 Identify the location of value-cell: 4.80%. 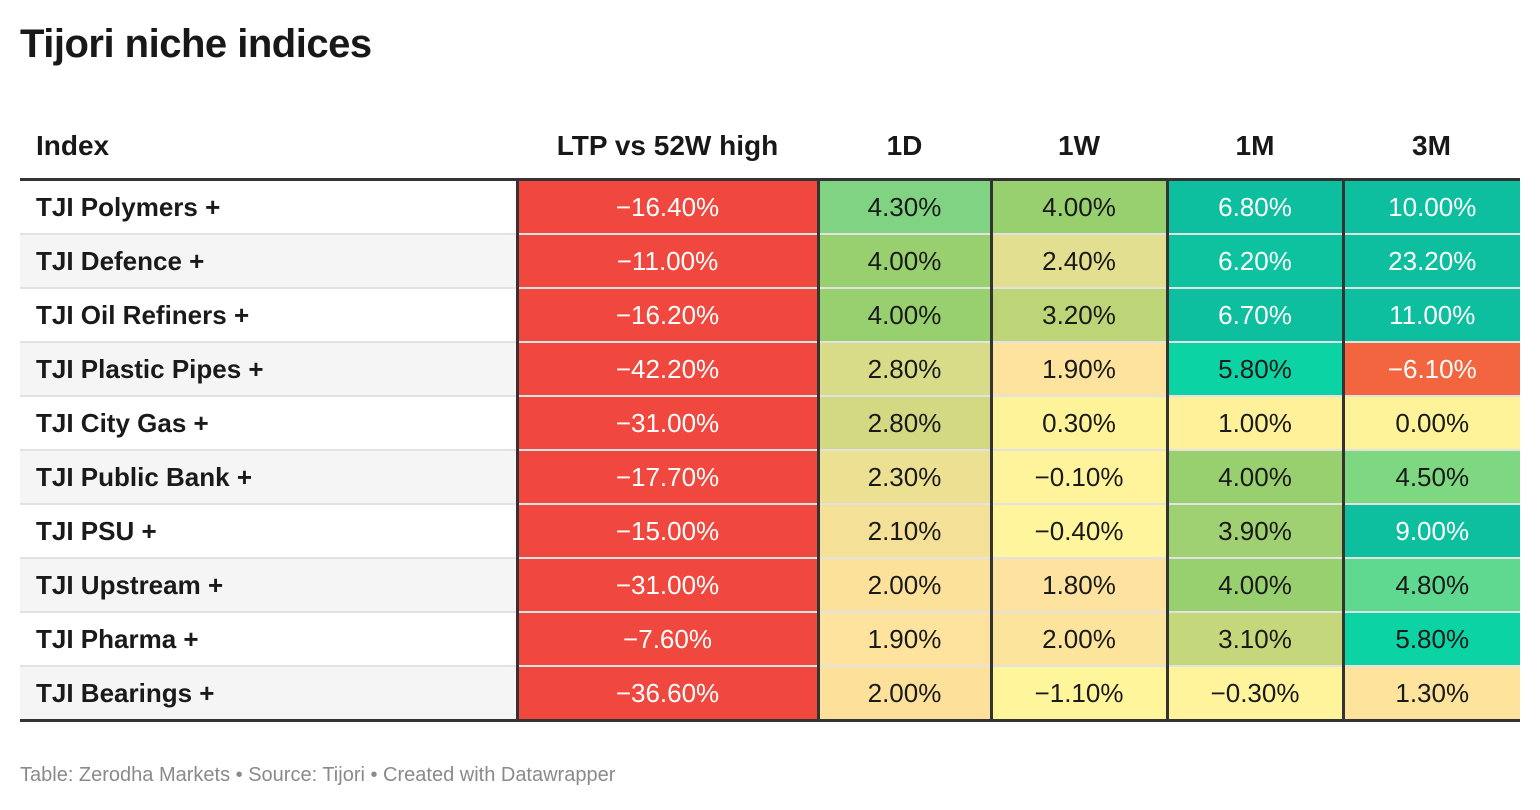
(1430, 585).